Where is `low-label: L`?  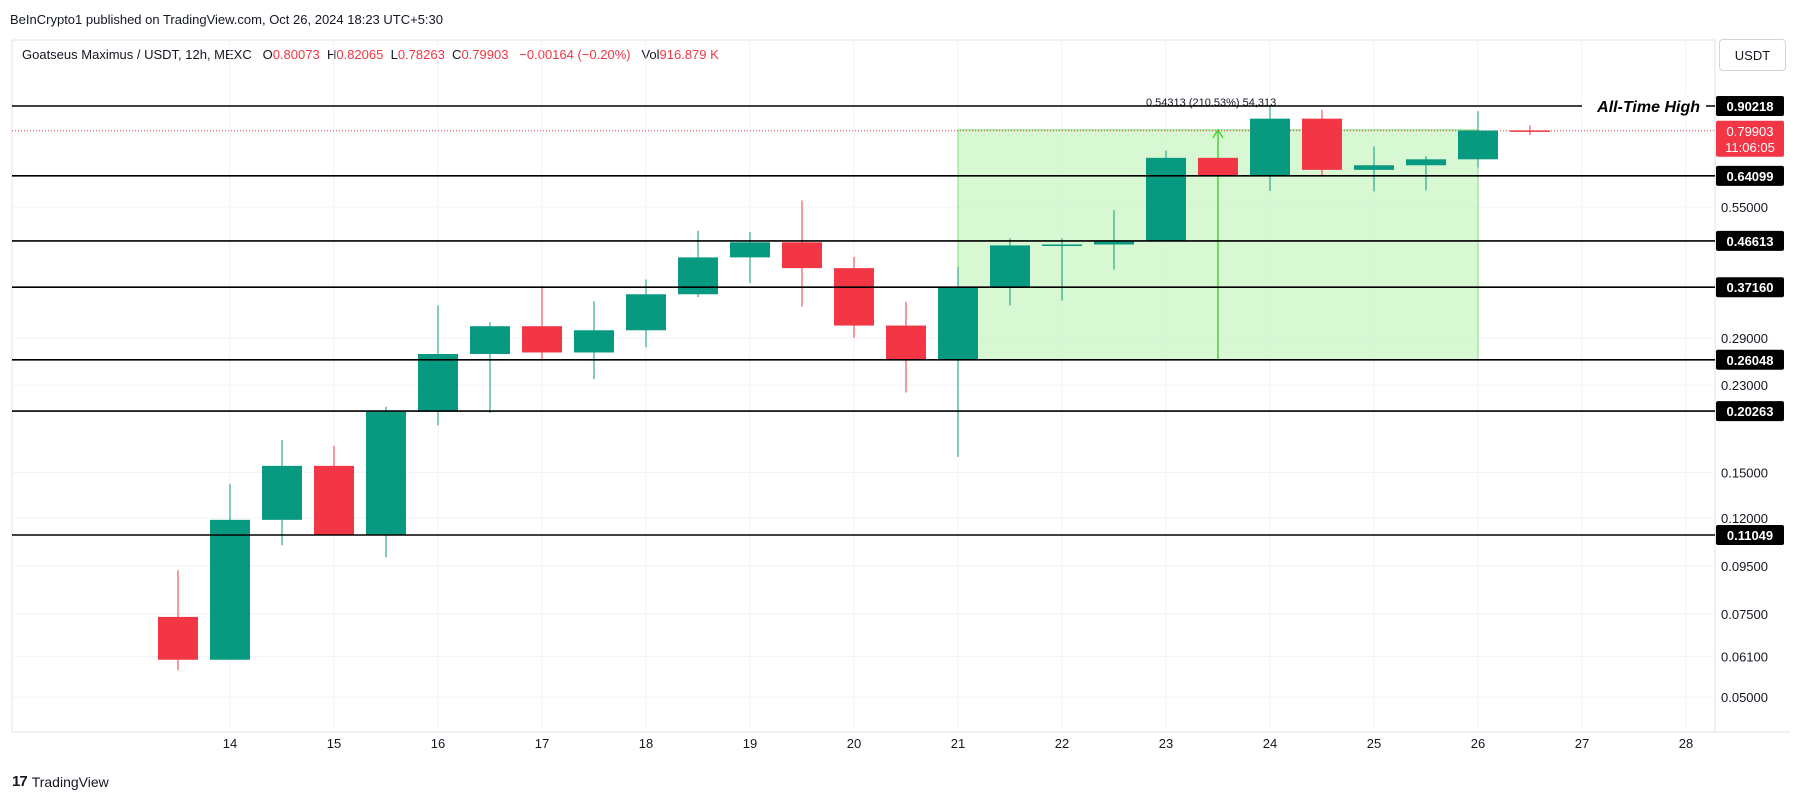 low-label: L is located at coordinates (394, 54).